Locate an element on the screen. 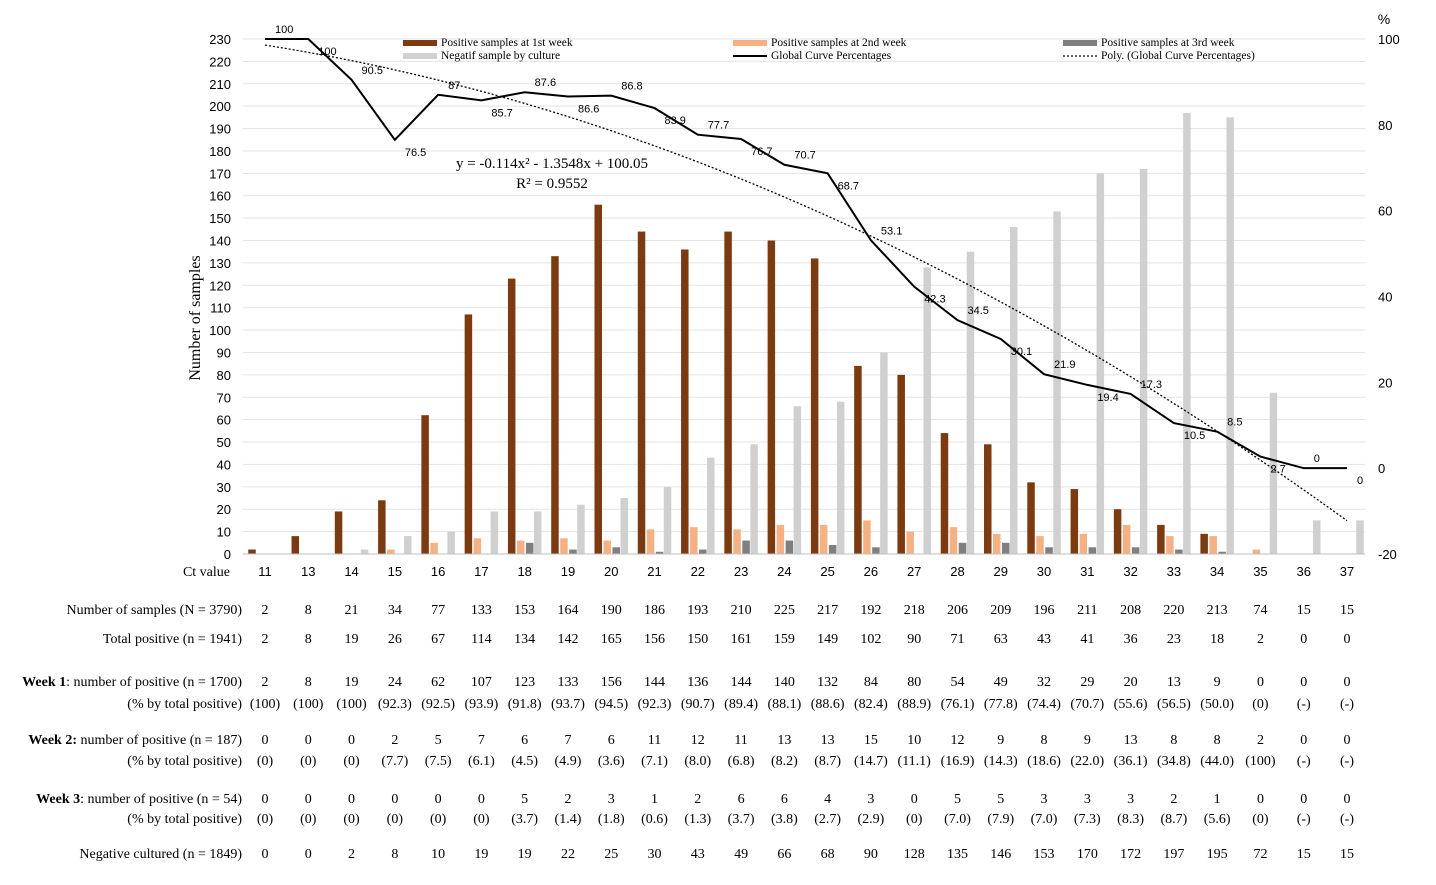 The height and width of the screenshot is (885, 1436). table-cell: 196 is located at coordinates (1044, 610).